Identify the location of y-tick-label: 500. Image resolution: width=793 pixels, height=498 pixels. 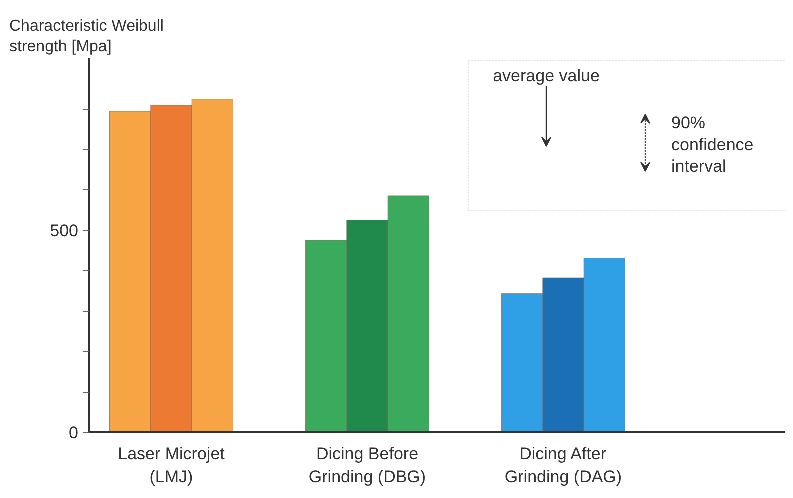
(64, 230).